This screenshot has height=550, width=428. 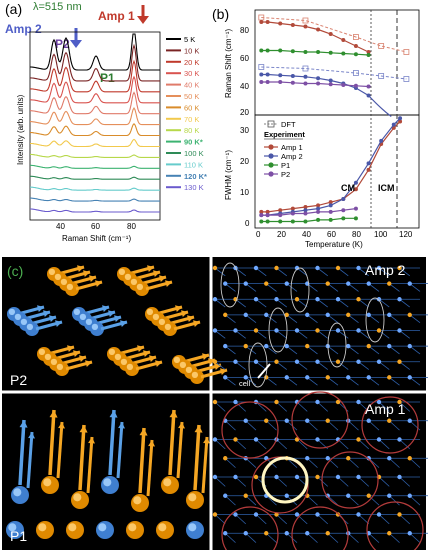 I want to click on raman-ytick-60: 60, so click(x=244, y=58).